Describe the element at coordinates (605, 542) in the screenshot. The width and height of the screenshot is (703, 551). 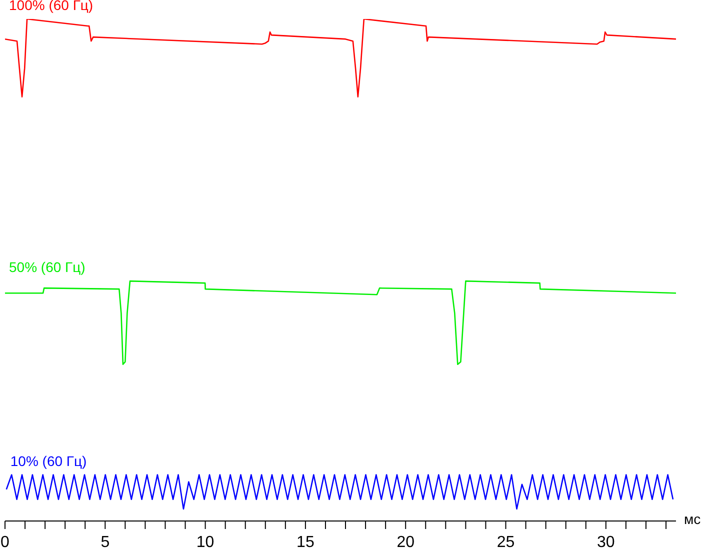
I see `x-tick-label: 30` at that location.